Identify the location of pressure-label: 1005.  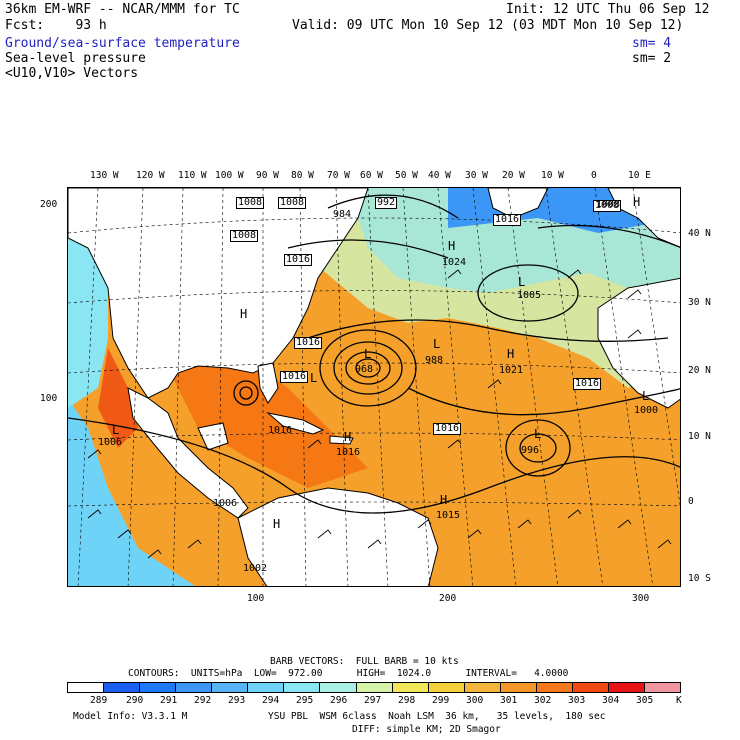
(529, 295).